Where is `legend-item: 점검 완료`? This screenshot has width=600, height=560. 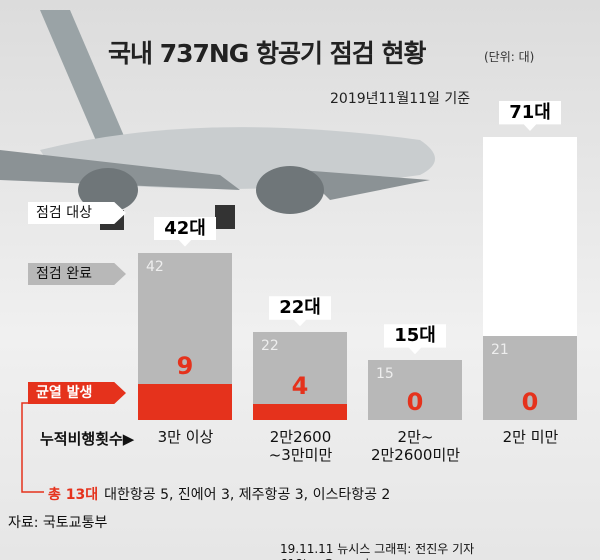 legend-item: 점검 완료 is located at coordinates (77, 274).